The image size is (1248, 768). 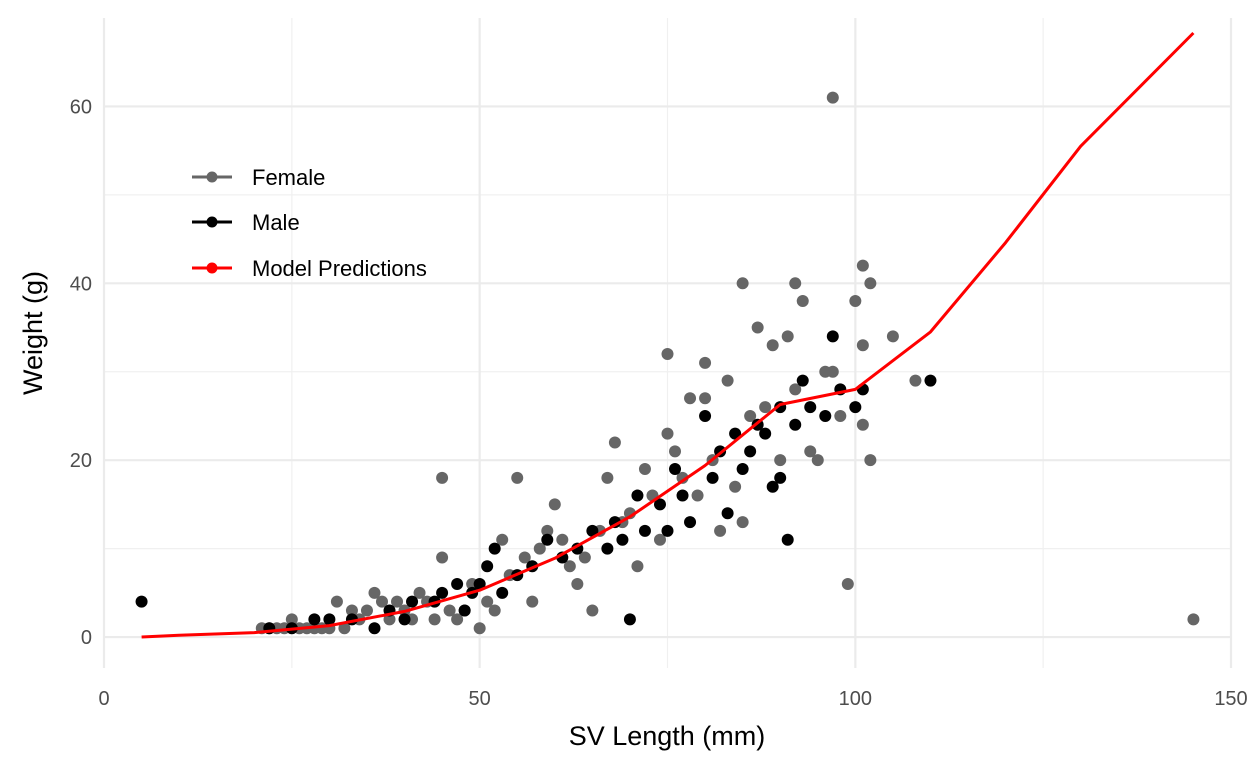 What do you see at coordinates (276, 222) in the screenshot?
I see `legend-male-label: Male` at bounding box center [276, 222].